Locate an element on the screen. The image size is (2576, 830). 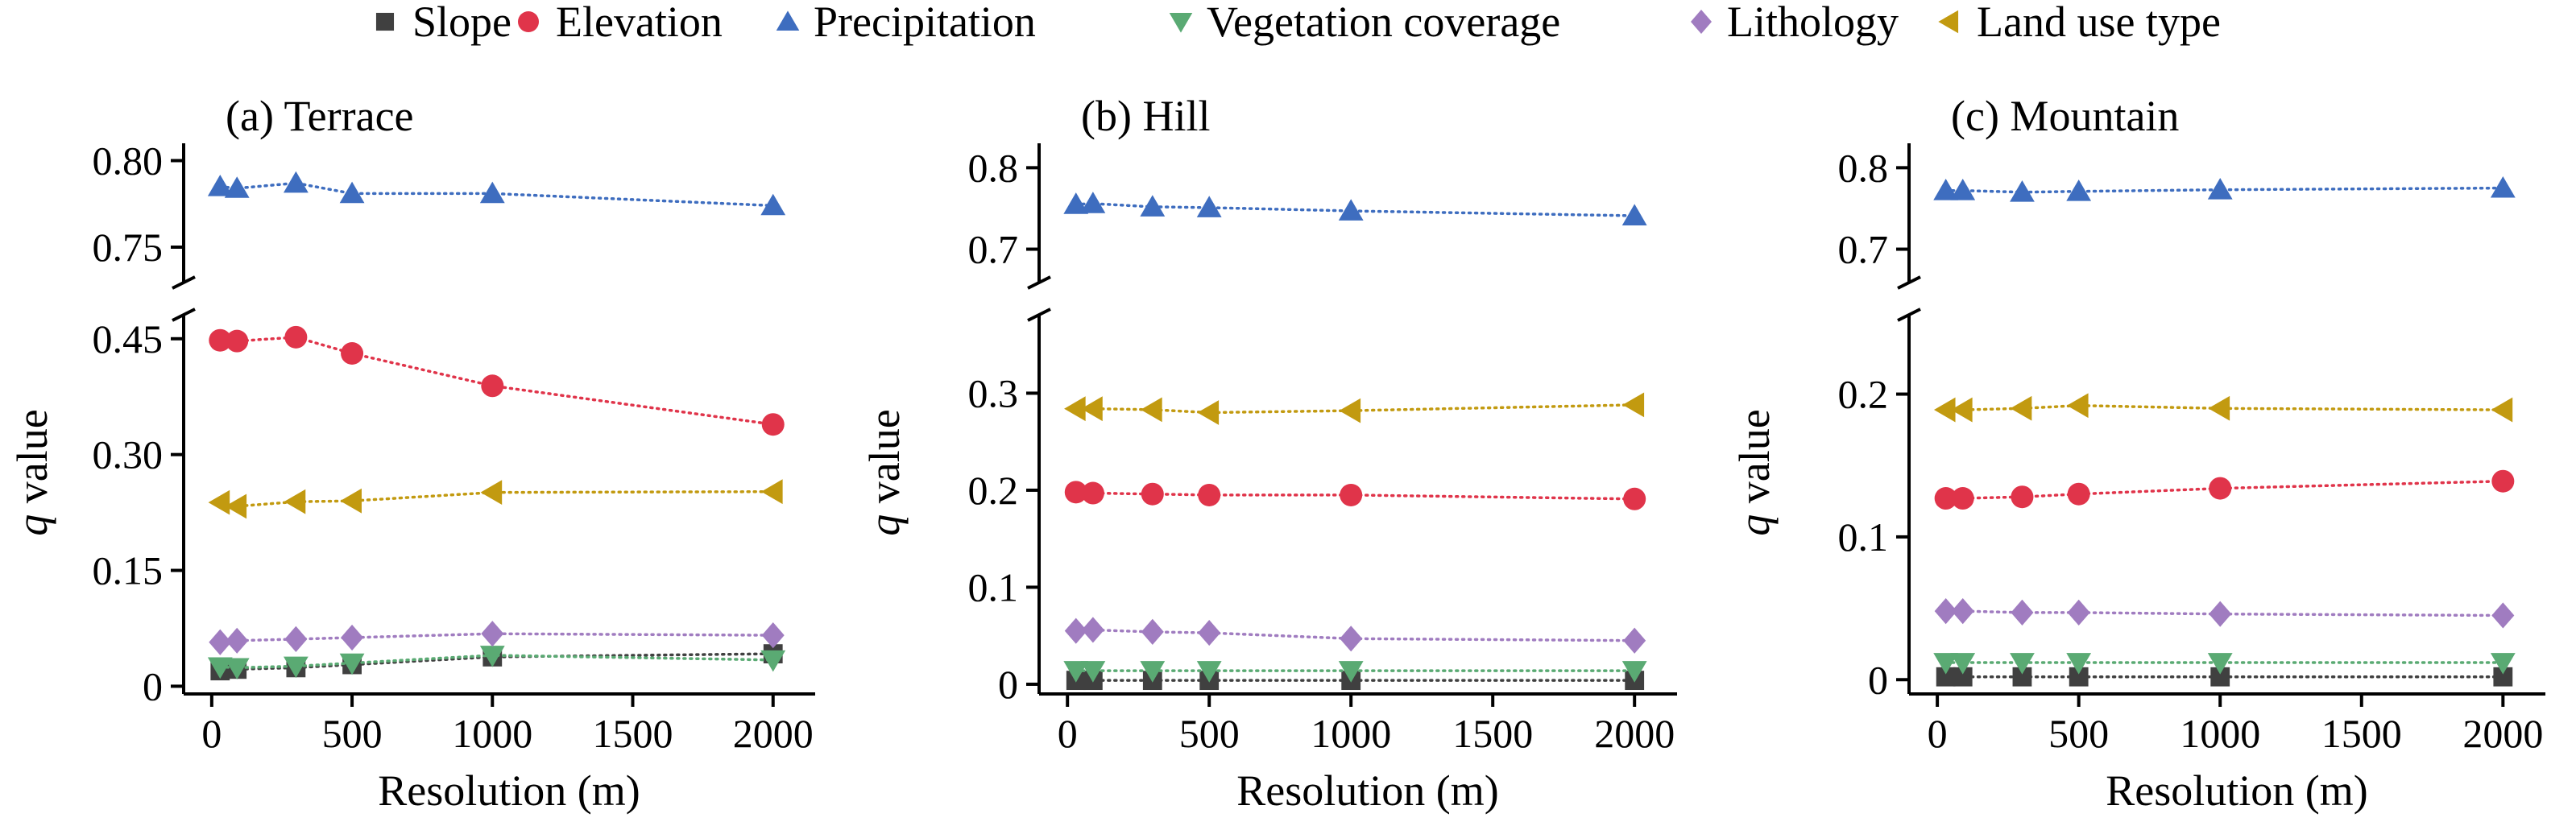
legend-marker-elevation is located at coordinates (528, 21).